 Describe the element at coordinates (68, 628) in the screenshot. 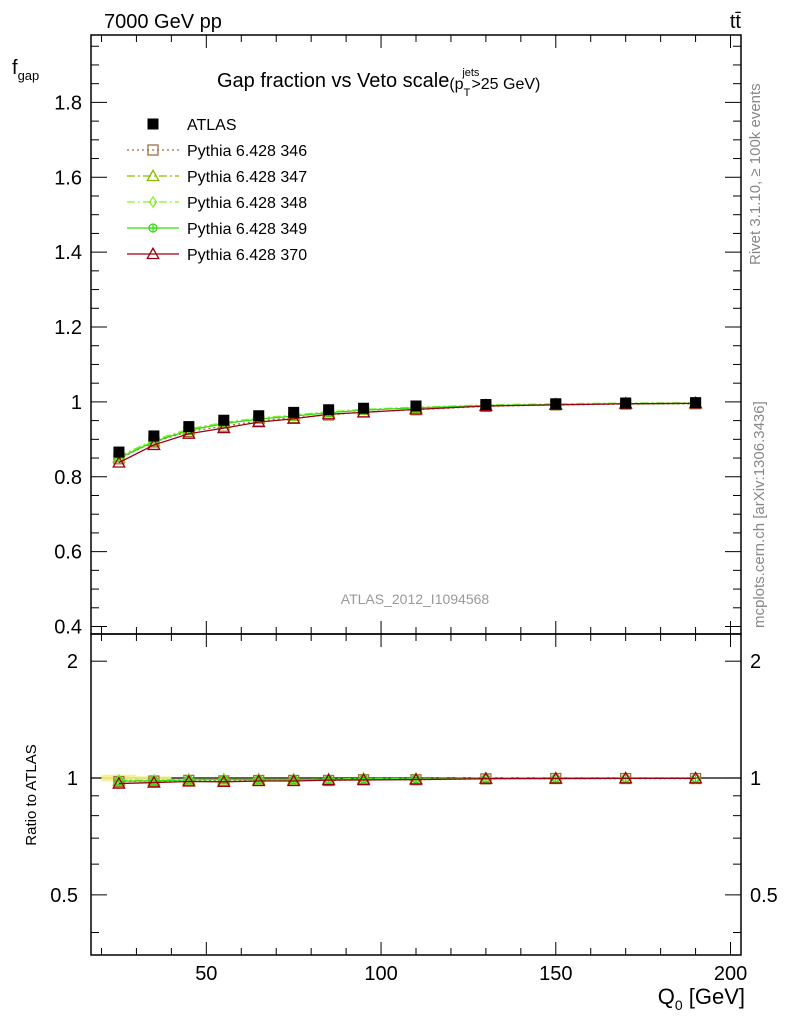

I see `y-tick-label: 0.4` at that location.